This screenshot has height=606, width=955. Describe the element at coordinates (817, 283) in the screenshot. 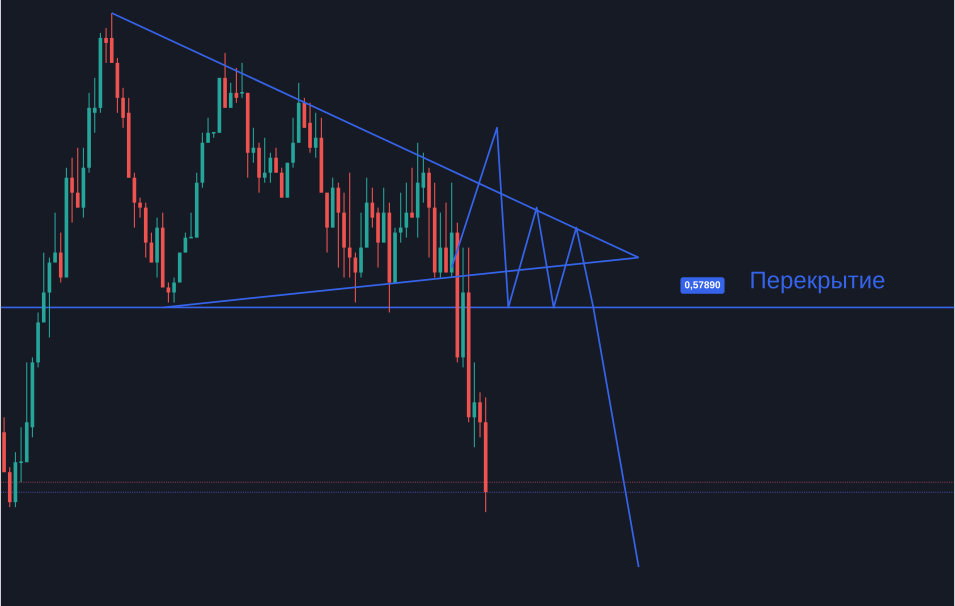

I see `text: Перекрытие` at that location.